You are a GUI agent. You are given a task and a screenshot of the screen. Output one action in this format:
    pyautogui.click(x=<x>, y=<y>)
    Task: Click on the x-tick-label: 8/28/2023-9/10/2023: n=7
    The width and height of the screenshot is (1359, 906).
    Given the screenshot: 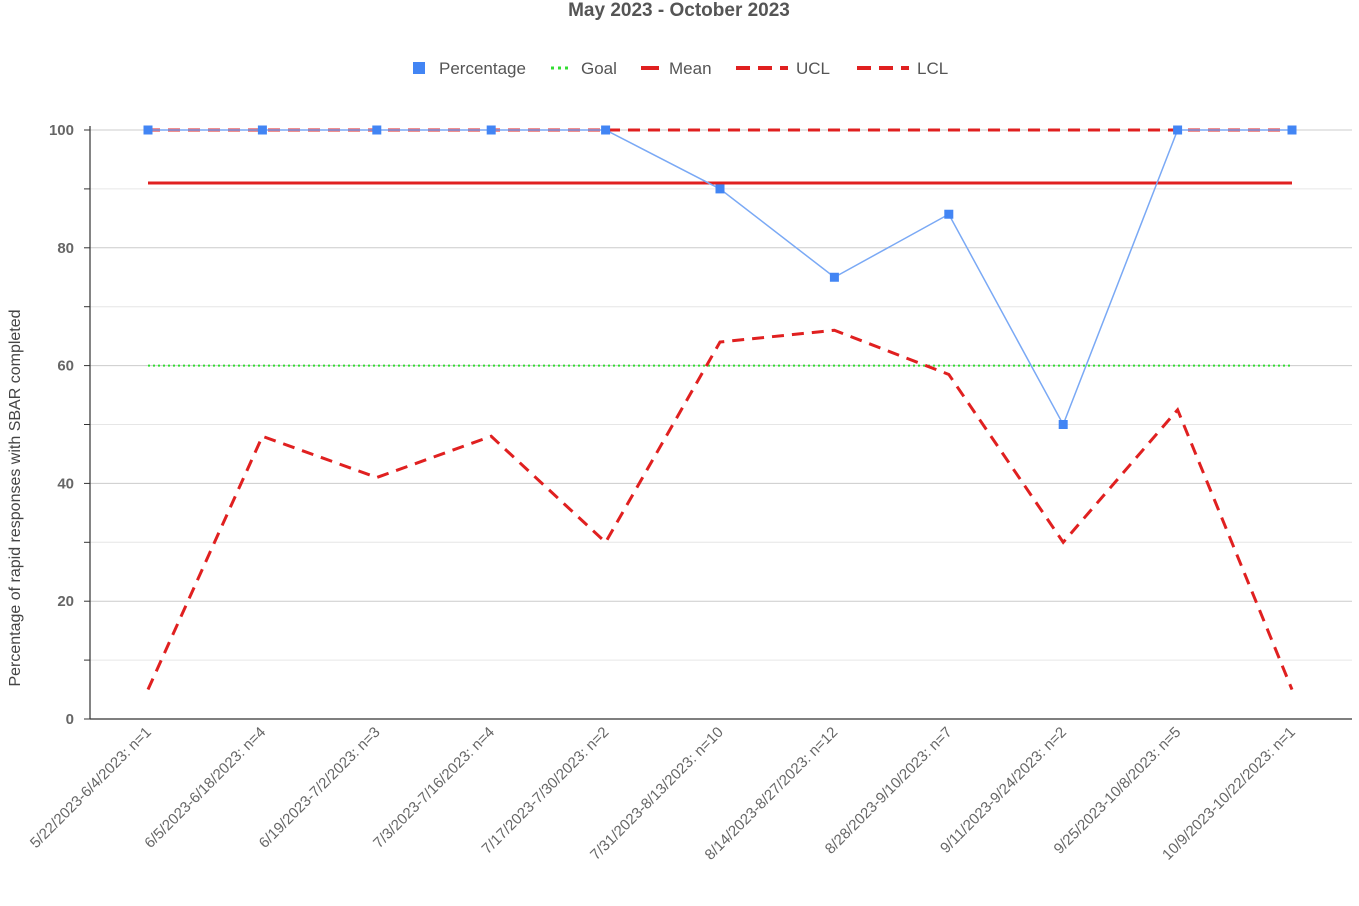 What is the action you would take?
    pyautogui.click(x=889, y=791)
    